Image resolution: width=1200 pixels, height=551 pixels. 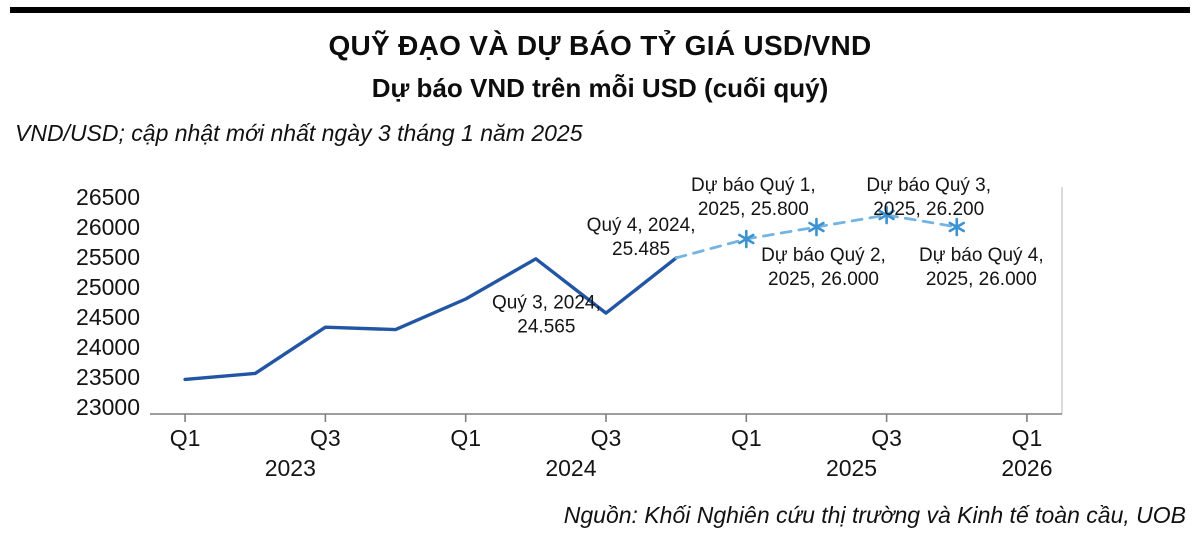 I want to click on data-annotation: Dự báo Quý 4, 2025, 26.000, so click(x=981, y=267).